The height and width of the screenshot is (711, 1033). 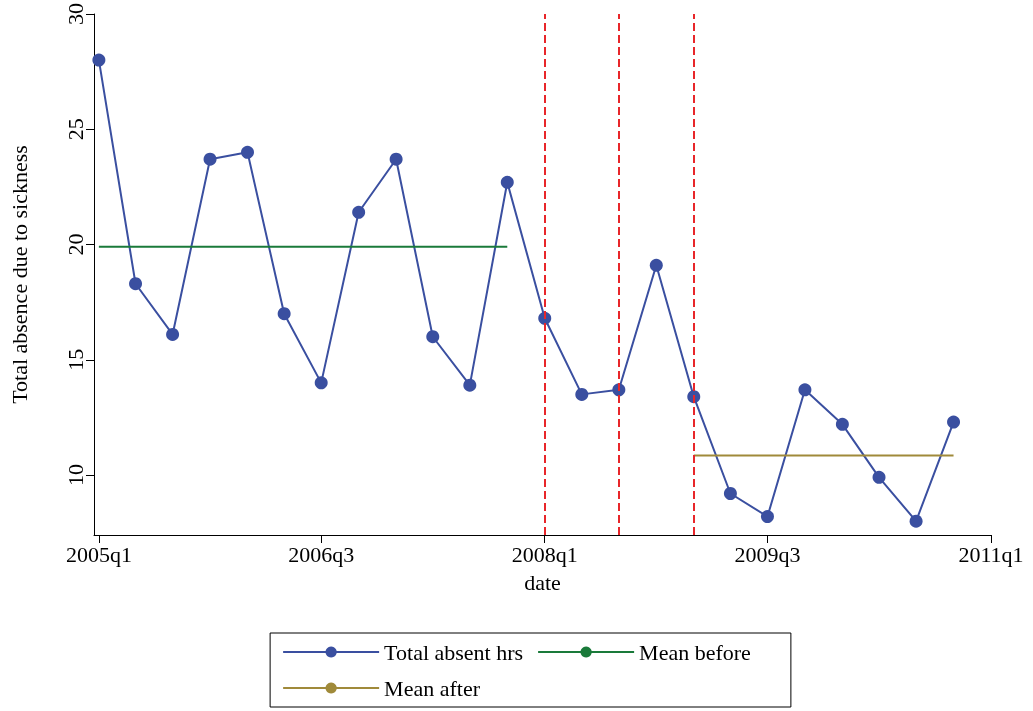 I want to click on x-tick-label: 2005q1, so click(x=98, y=554).